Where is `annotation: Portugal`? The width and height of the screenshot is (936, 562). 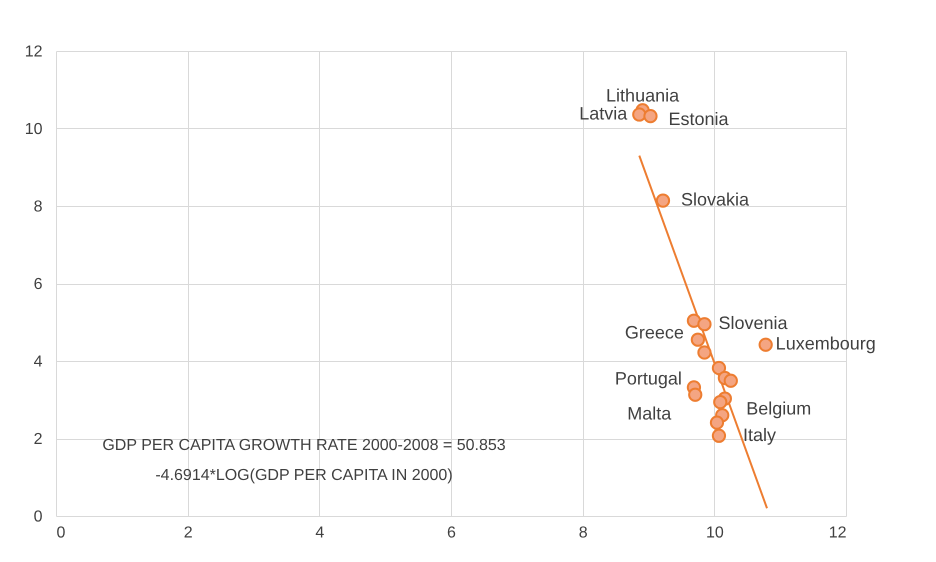
annotation: Portugal is located at coordinates (648, 378).